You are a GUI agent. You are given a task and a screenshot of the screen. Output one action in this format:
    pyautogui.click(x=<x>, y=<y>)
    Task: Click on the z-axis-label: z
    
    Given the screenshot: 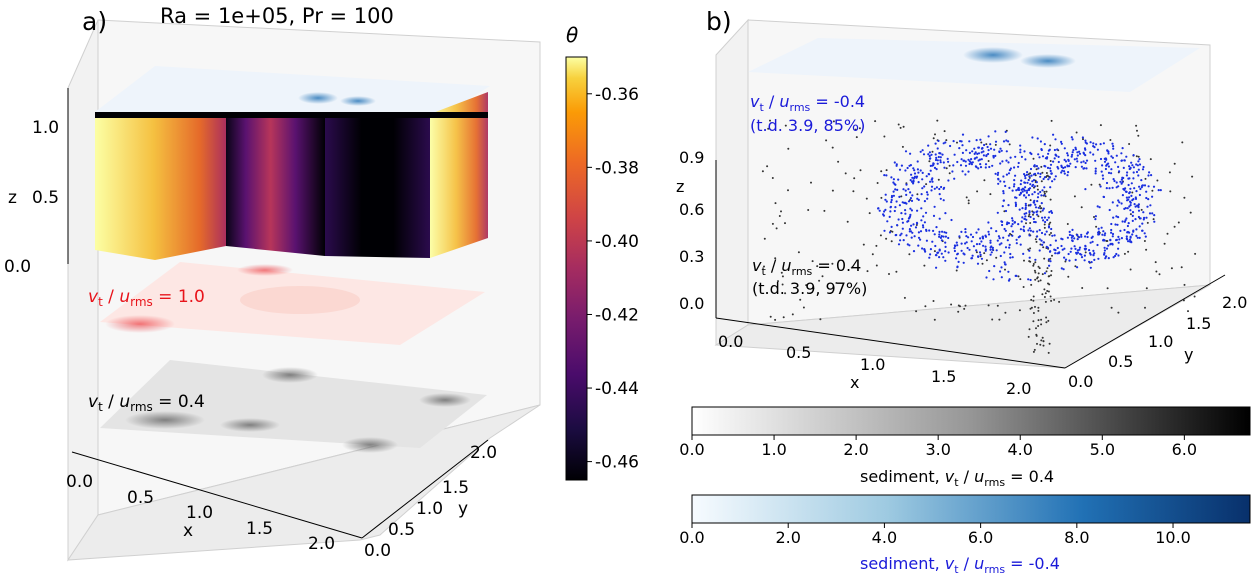 What is the action you would take?
    pyautogui.click(x=680, y=186)
    